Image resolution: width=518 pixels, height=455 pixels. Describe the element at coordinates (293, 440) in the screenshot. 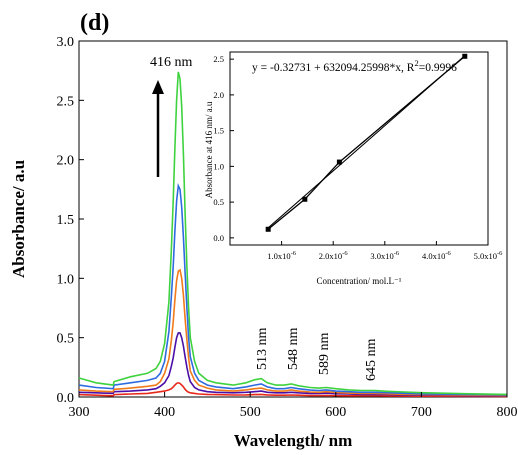

I see `main-x-axis-title: Wavelength/ nm` at that location.